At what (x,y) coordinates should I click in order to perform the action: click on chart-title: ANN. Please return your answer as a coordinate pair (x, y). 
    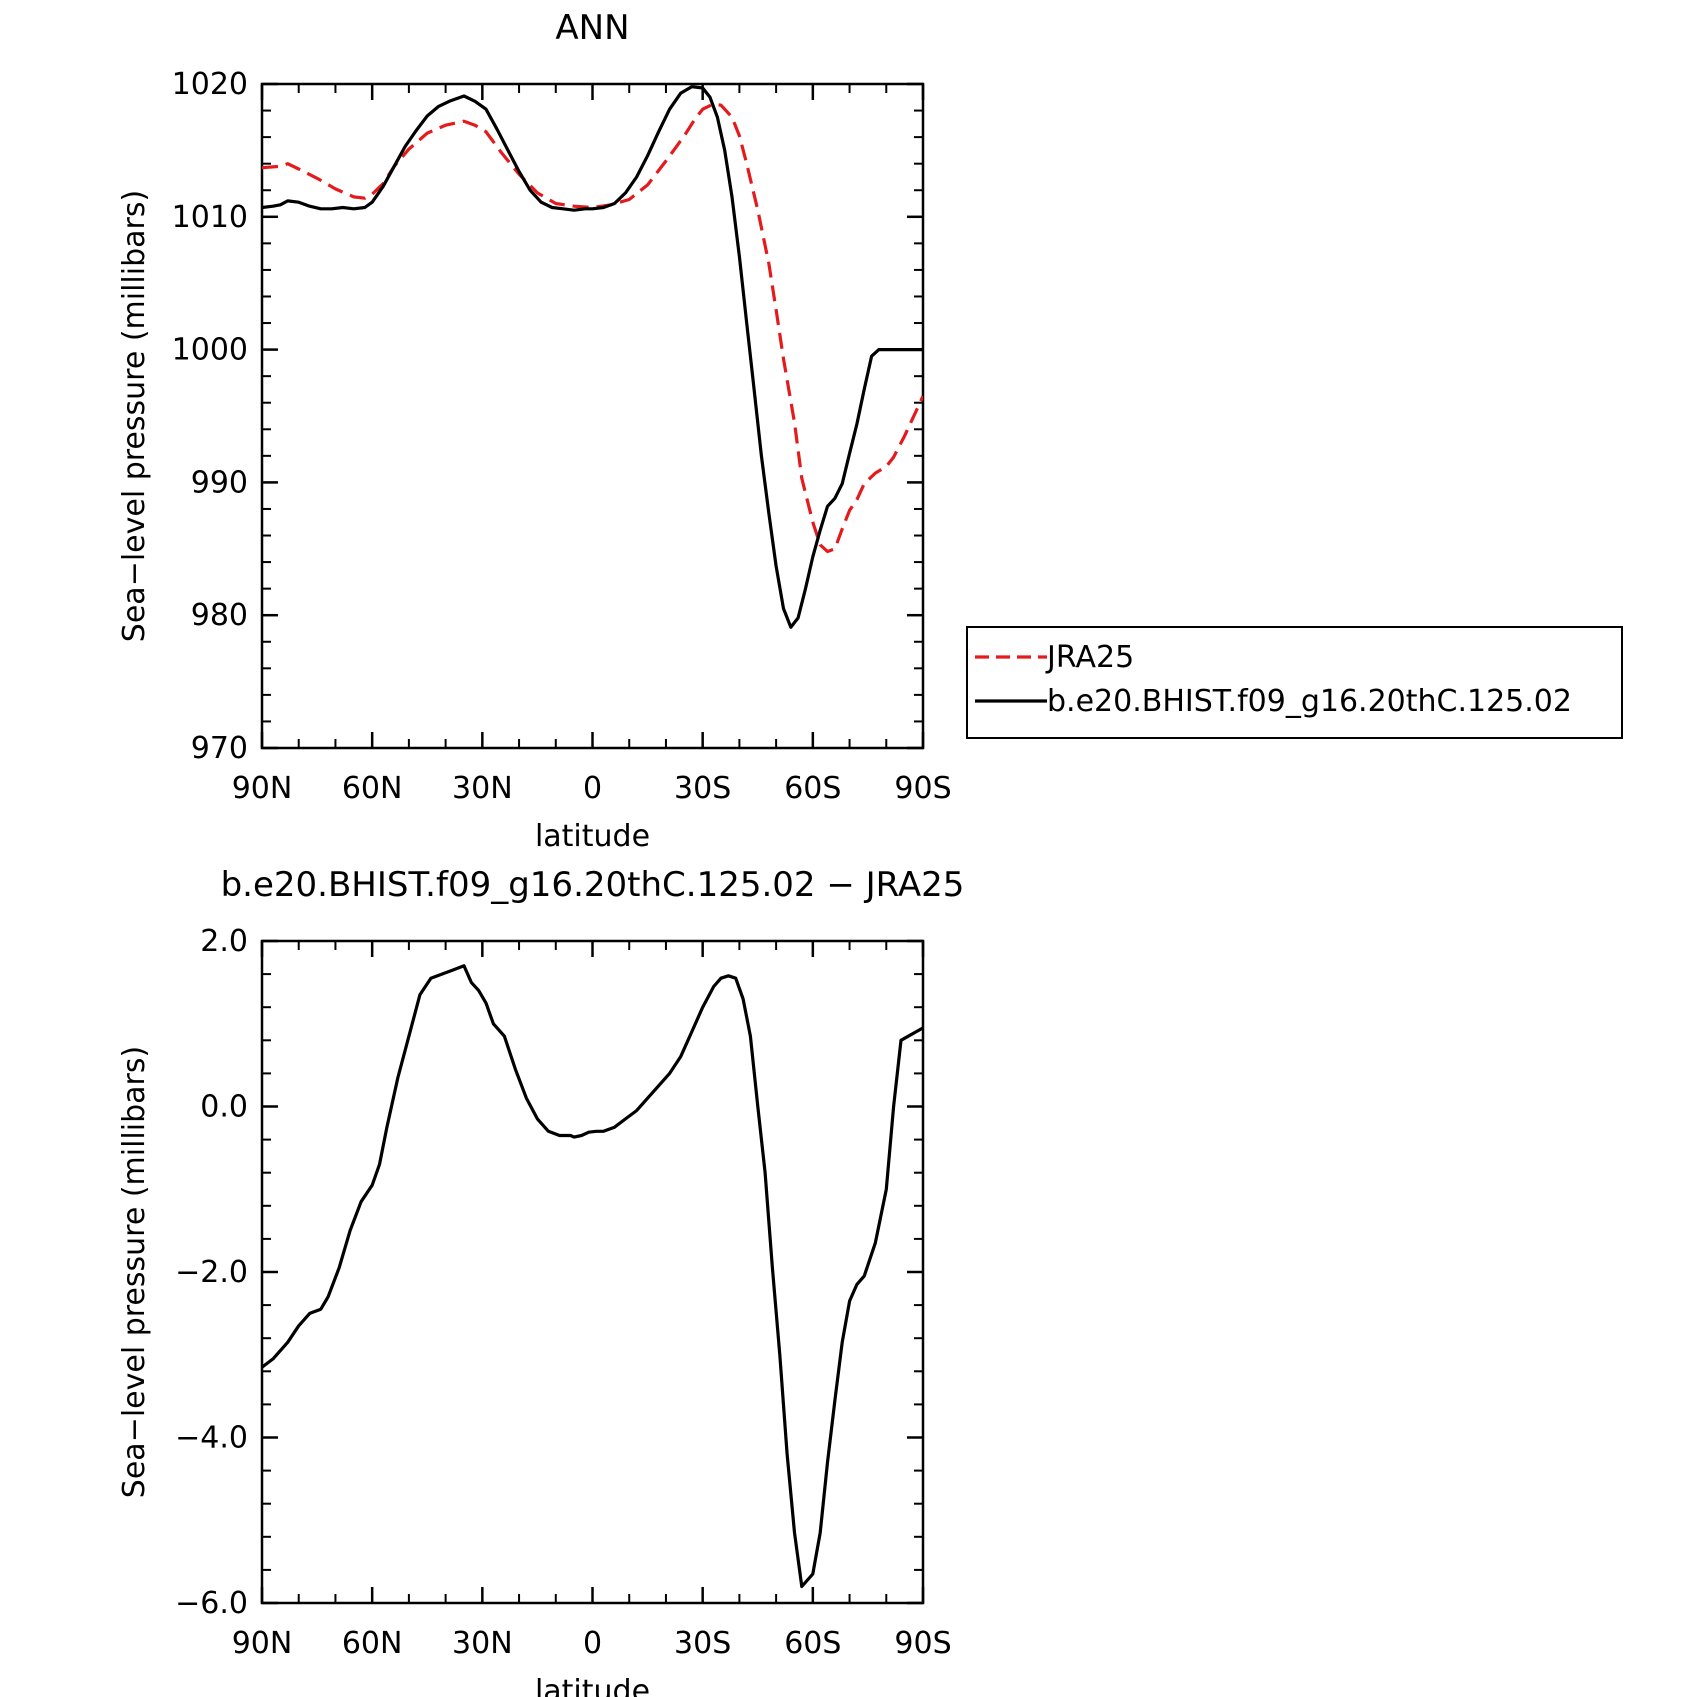
    Looking at the image, I should click on (592, 28).